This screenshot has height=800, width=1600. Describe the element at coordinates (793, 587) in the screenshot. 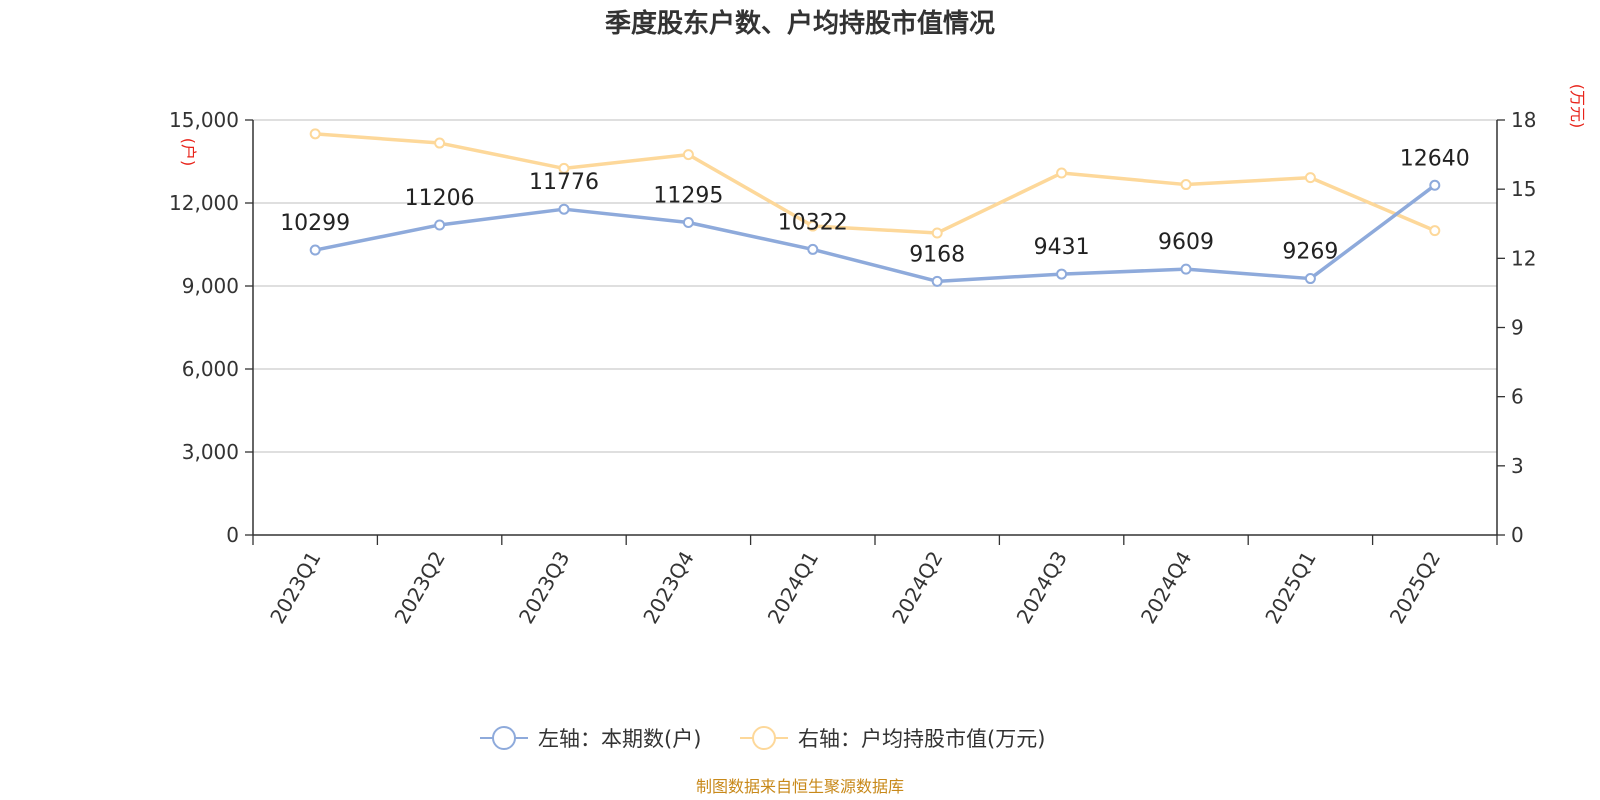

I see `x-tick-label: 2024Q1` at that location.